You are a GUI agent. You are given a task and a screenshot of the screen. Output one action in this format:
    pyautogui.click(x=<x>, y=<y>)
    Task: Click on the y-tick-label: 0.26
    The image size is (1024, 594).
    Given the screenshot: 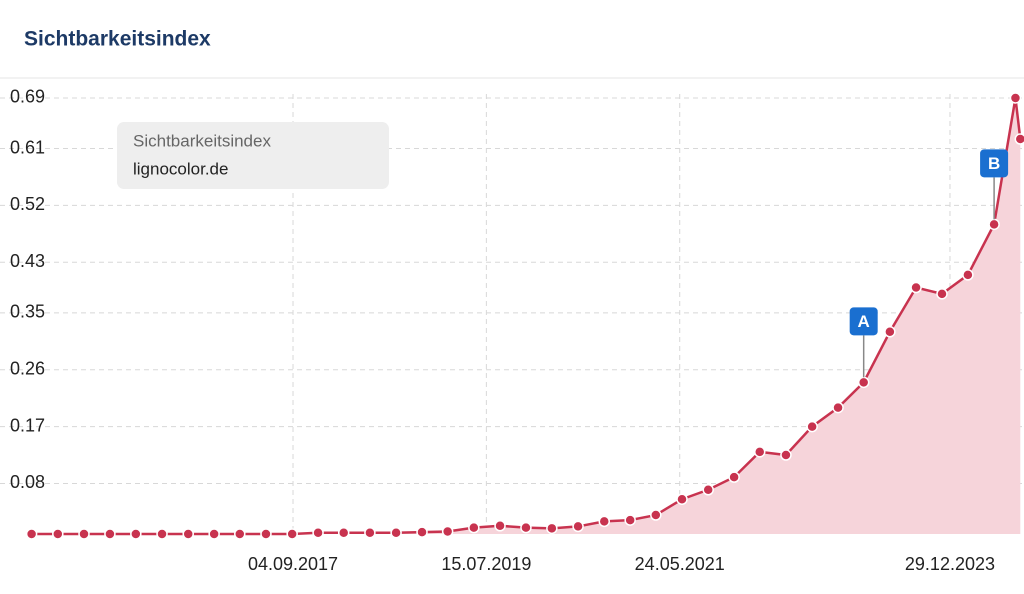 What is the action you would take?
    pyautogui.click(x=27, y=368)
    